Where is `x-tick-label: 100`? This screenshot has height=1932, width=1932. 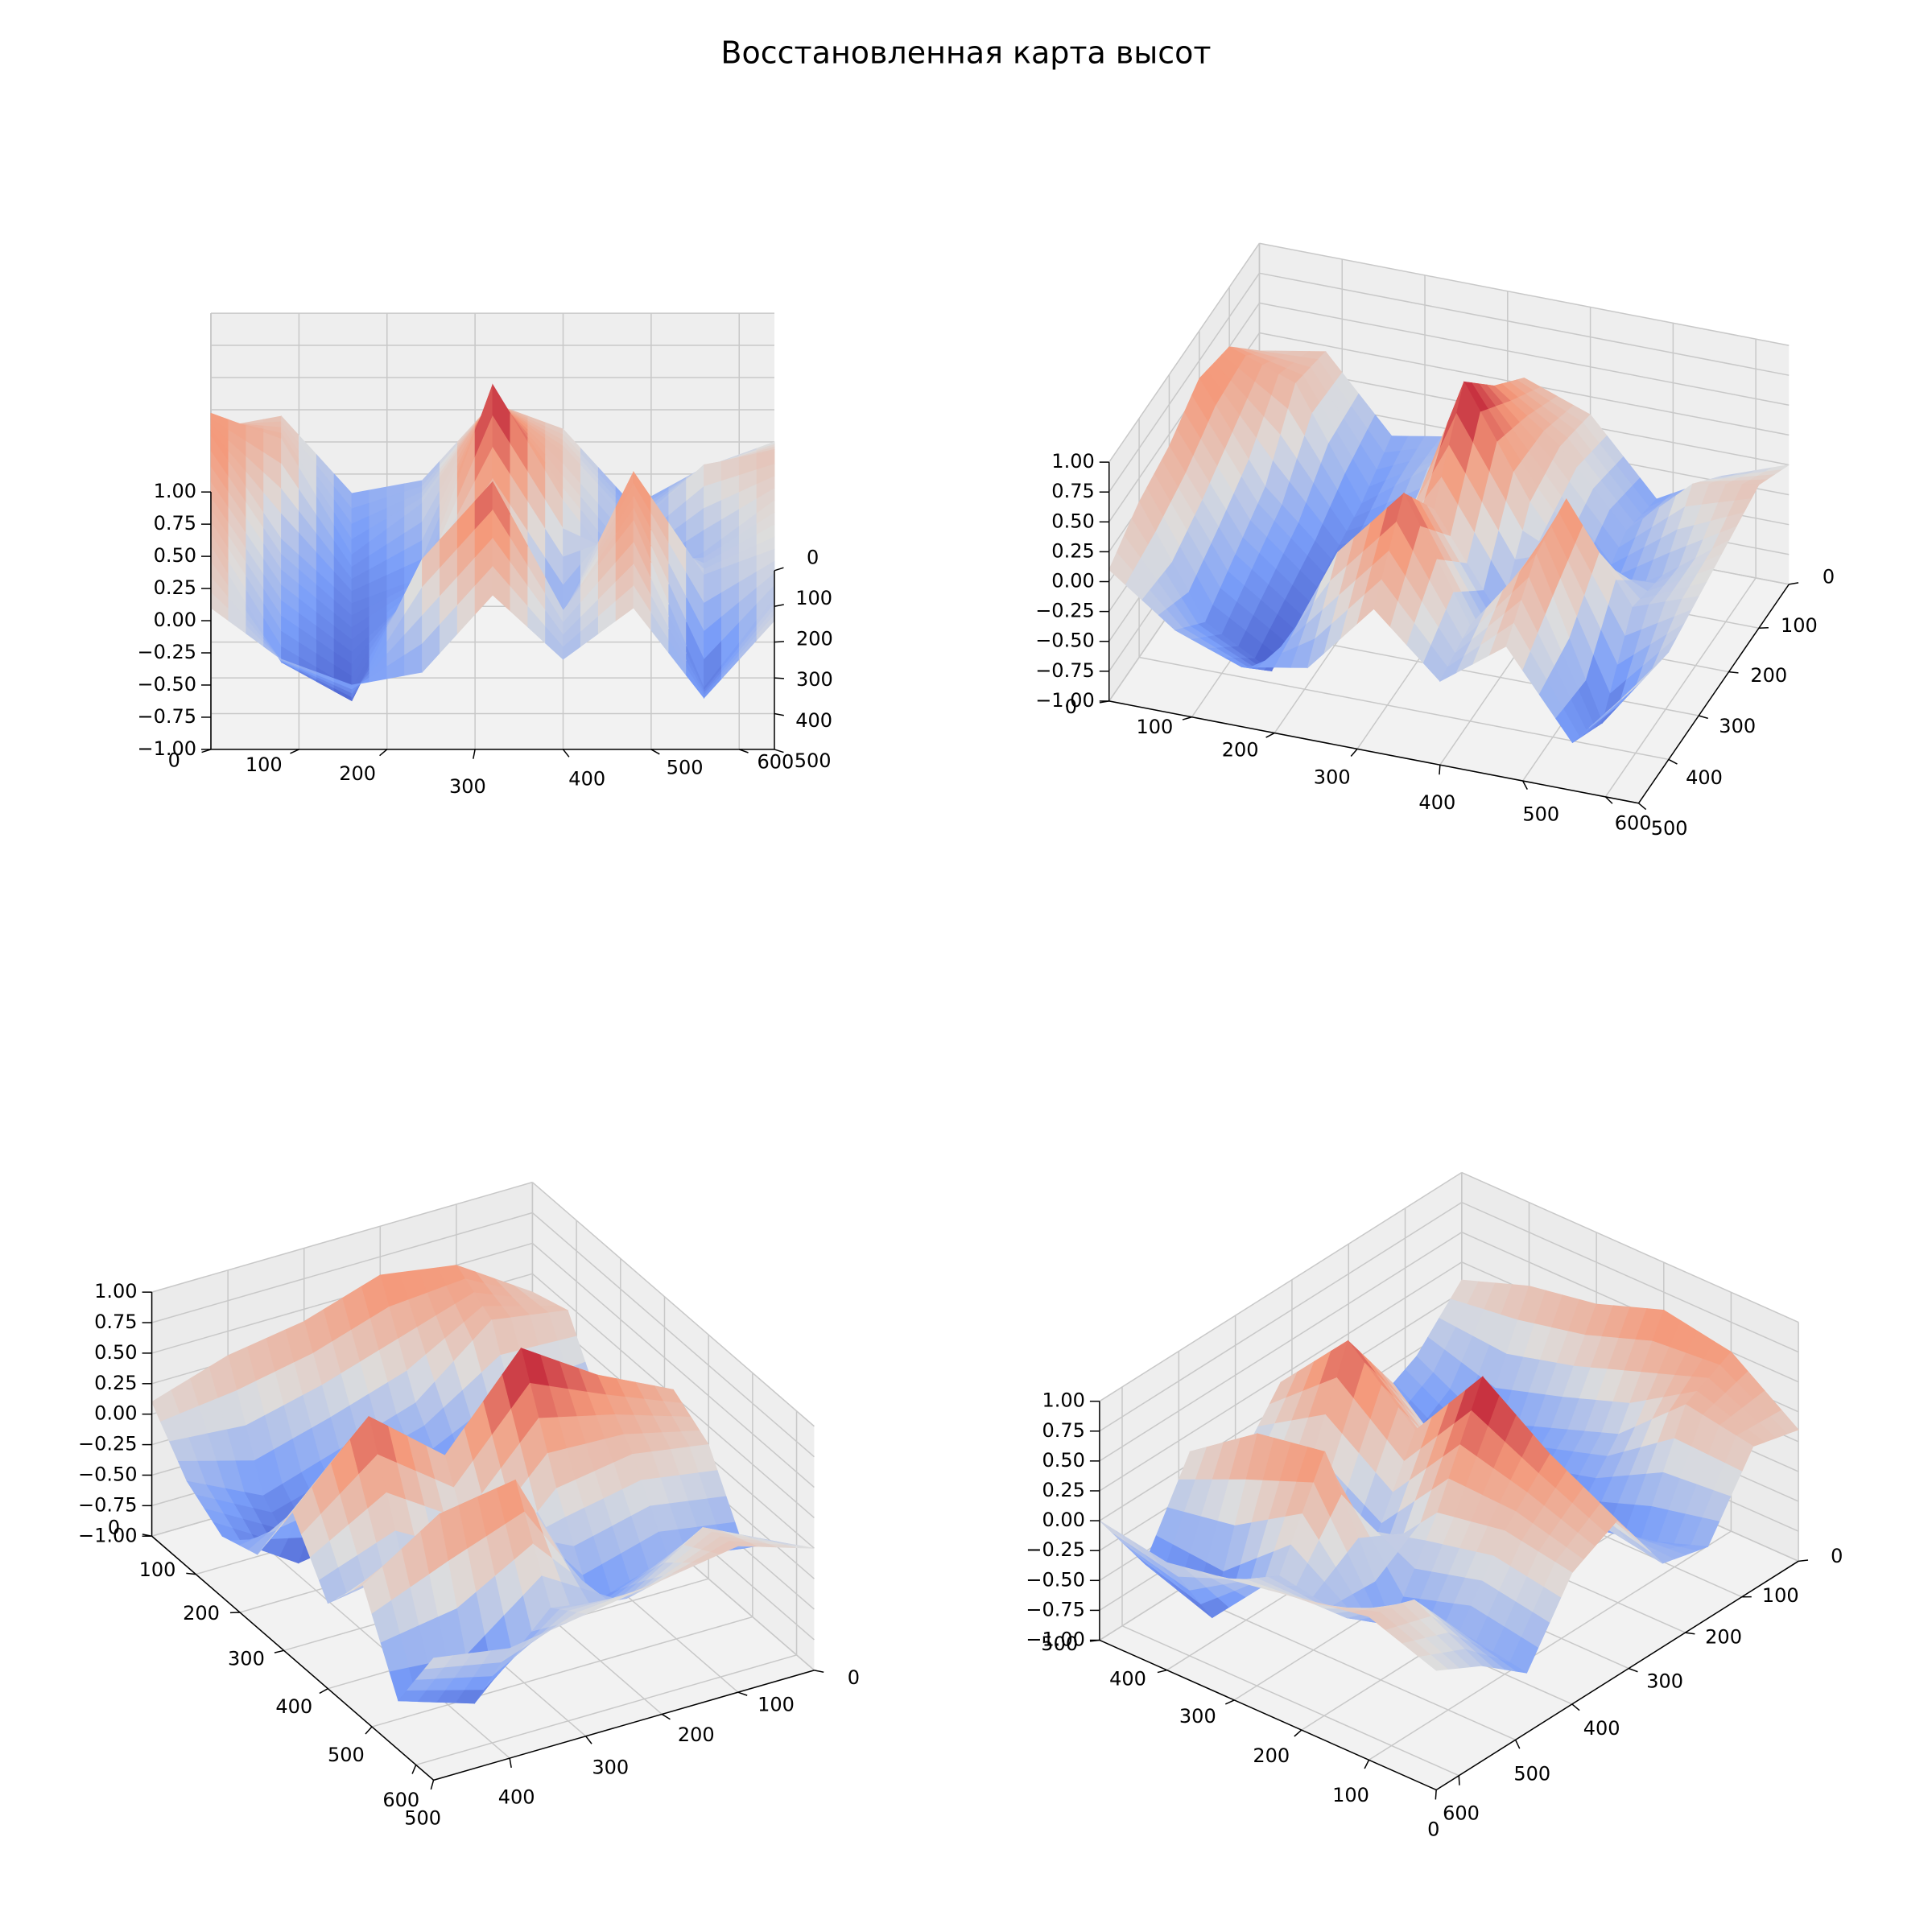
x-tick-label: 100 is located at coordinates (157, 1569).